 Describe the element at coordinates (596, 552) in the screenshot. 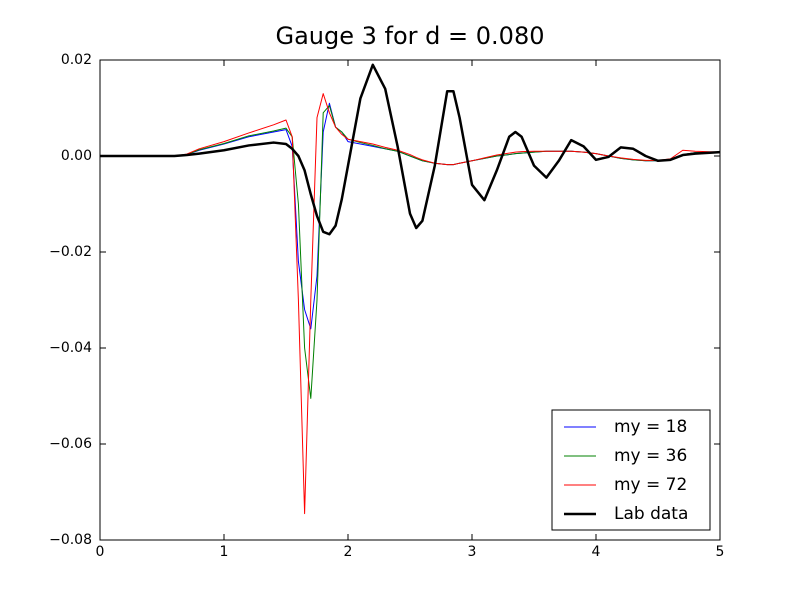

I see `x-tick-label: 4` at that location.